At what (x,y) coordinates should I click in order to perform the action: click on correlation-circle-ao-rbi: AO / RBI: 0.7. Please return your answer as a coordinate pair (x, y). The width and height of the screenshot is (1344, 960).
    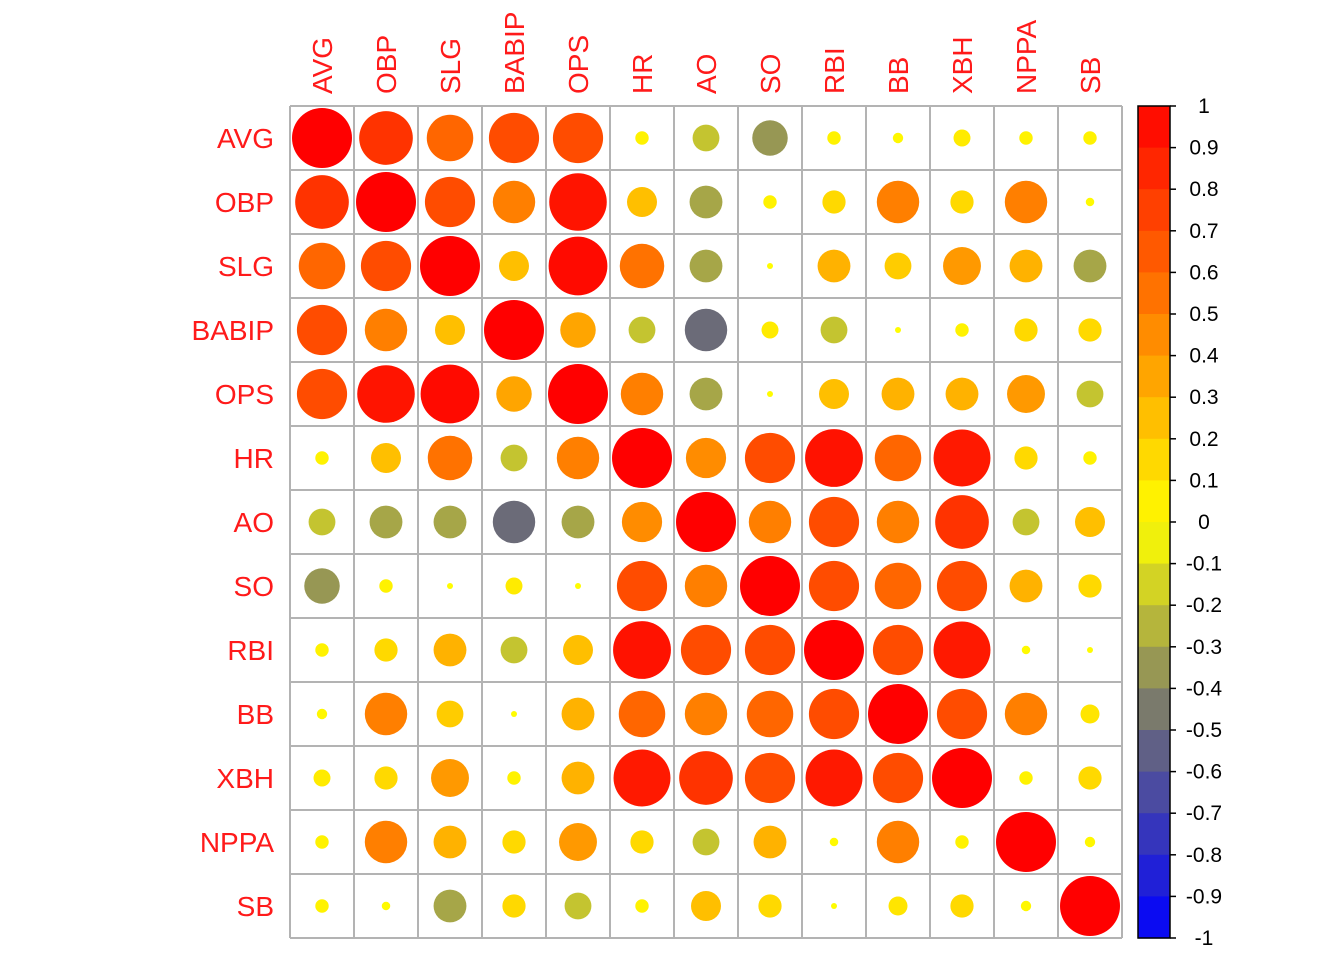
    Looking at the image, I should click on (834, 522).